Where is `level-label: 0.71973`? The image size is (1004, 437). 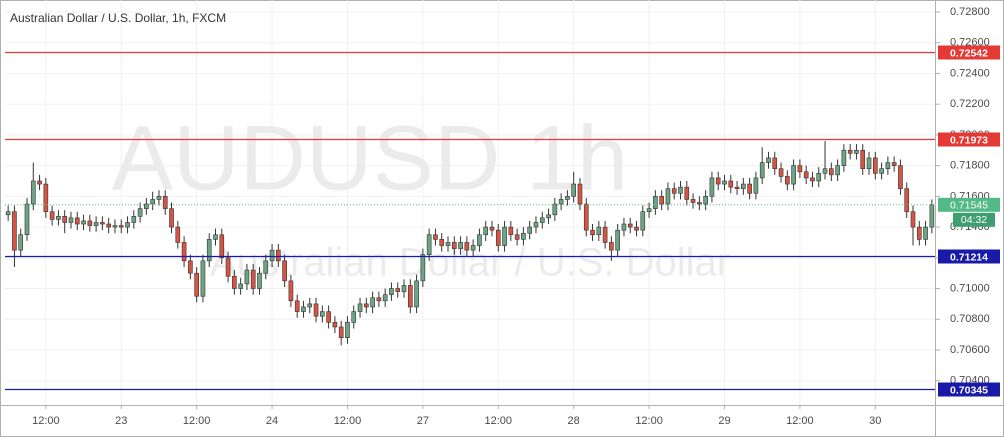 level-label: 0.71973 is located at coordinates (969, 140).